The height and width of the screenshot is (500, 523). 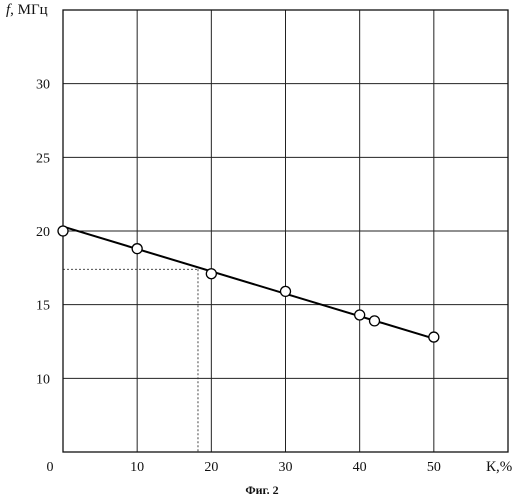 I want to click on x-tick-label: 10, so click(x=137, y=467).